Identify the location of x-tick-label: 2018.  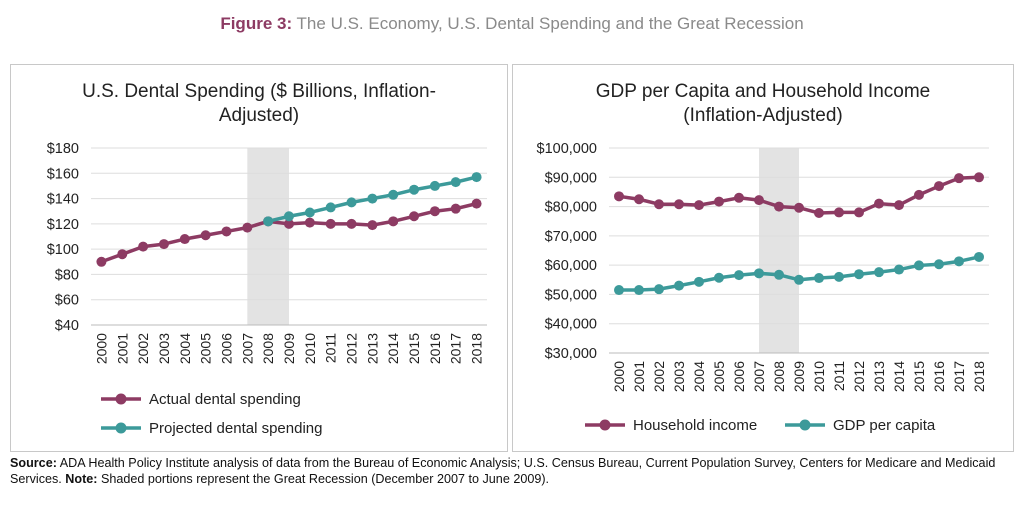
(979, 376).